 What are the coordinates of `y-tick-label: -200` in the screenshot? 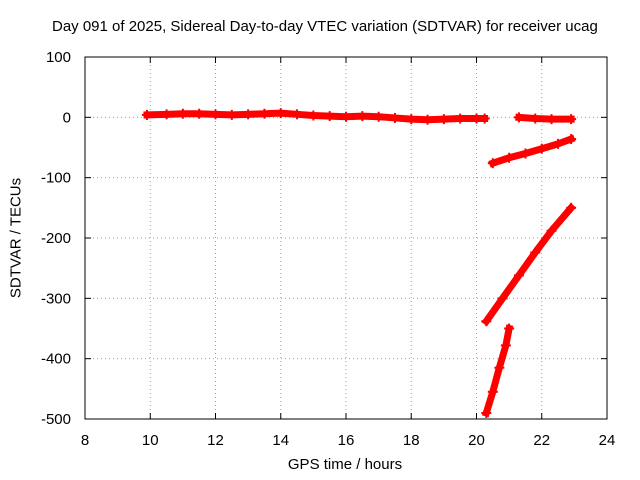 It's located at (56, 238).